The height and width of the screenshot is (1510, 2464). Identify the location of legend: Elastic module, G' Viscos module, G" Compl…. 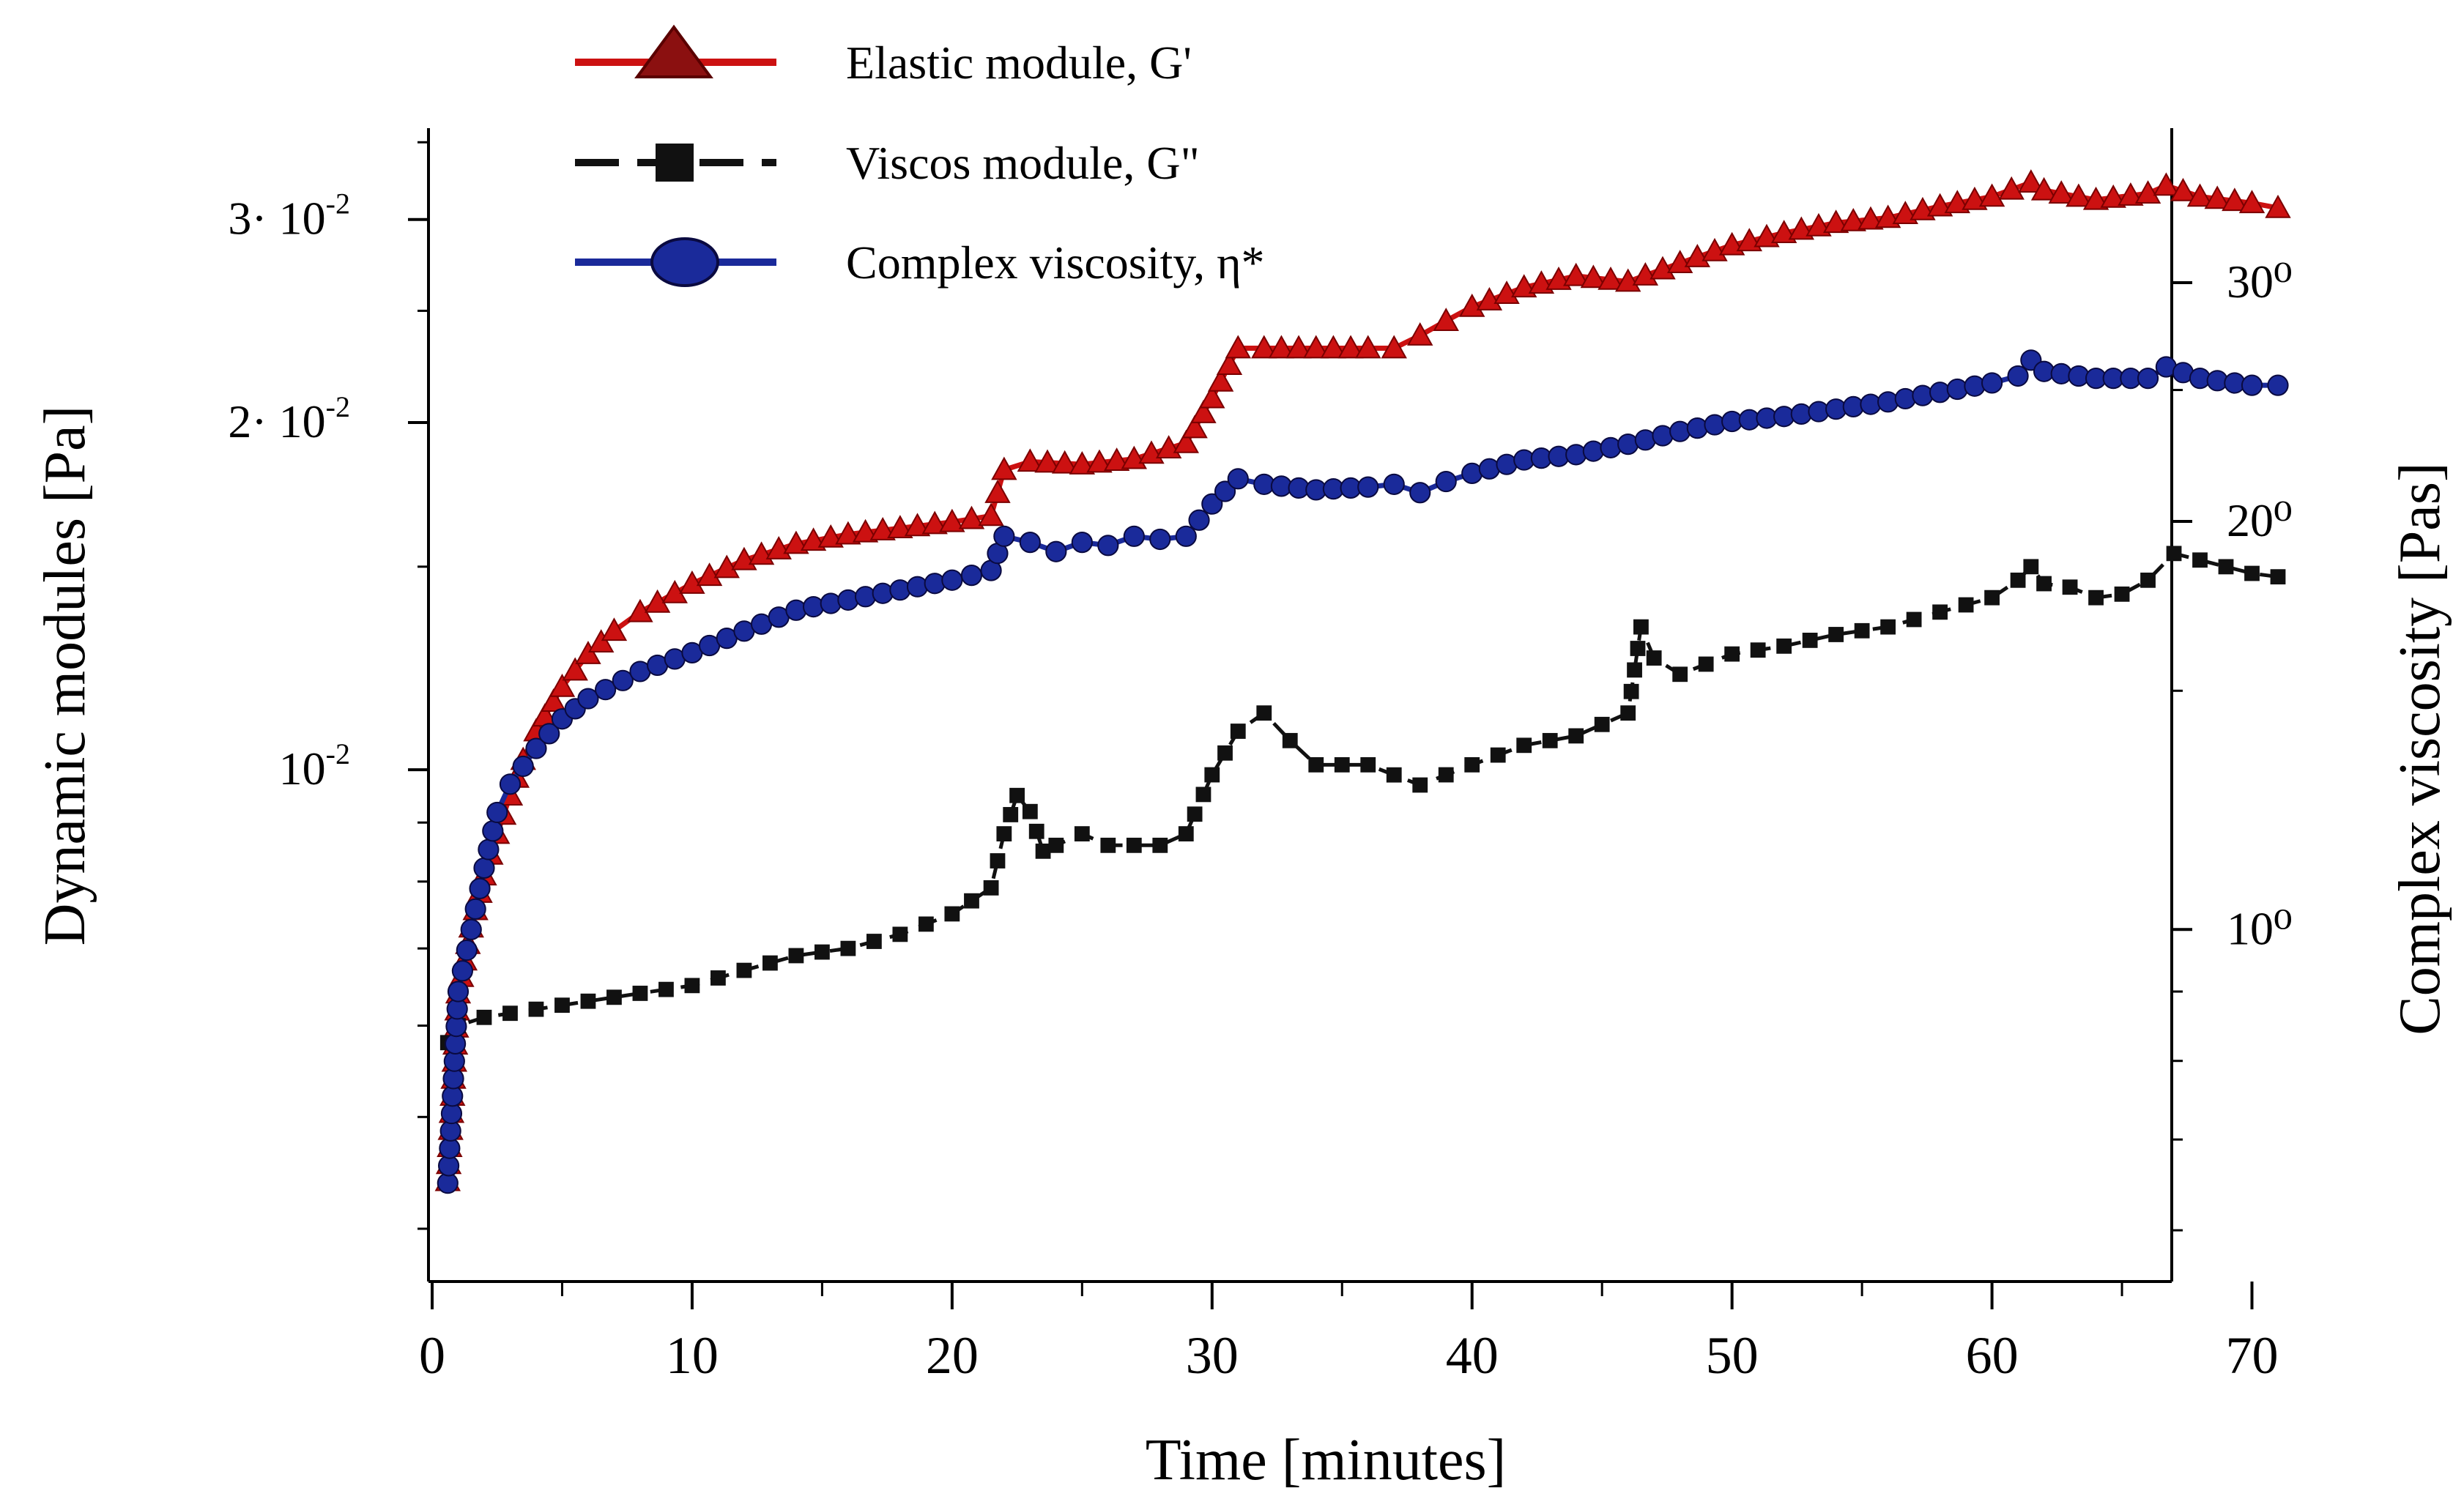
(920, 156).